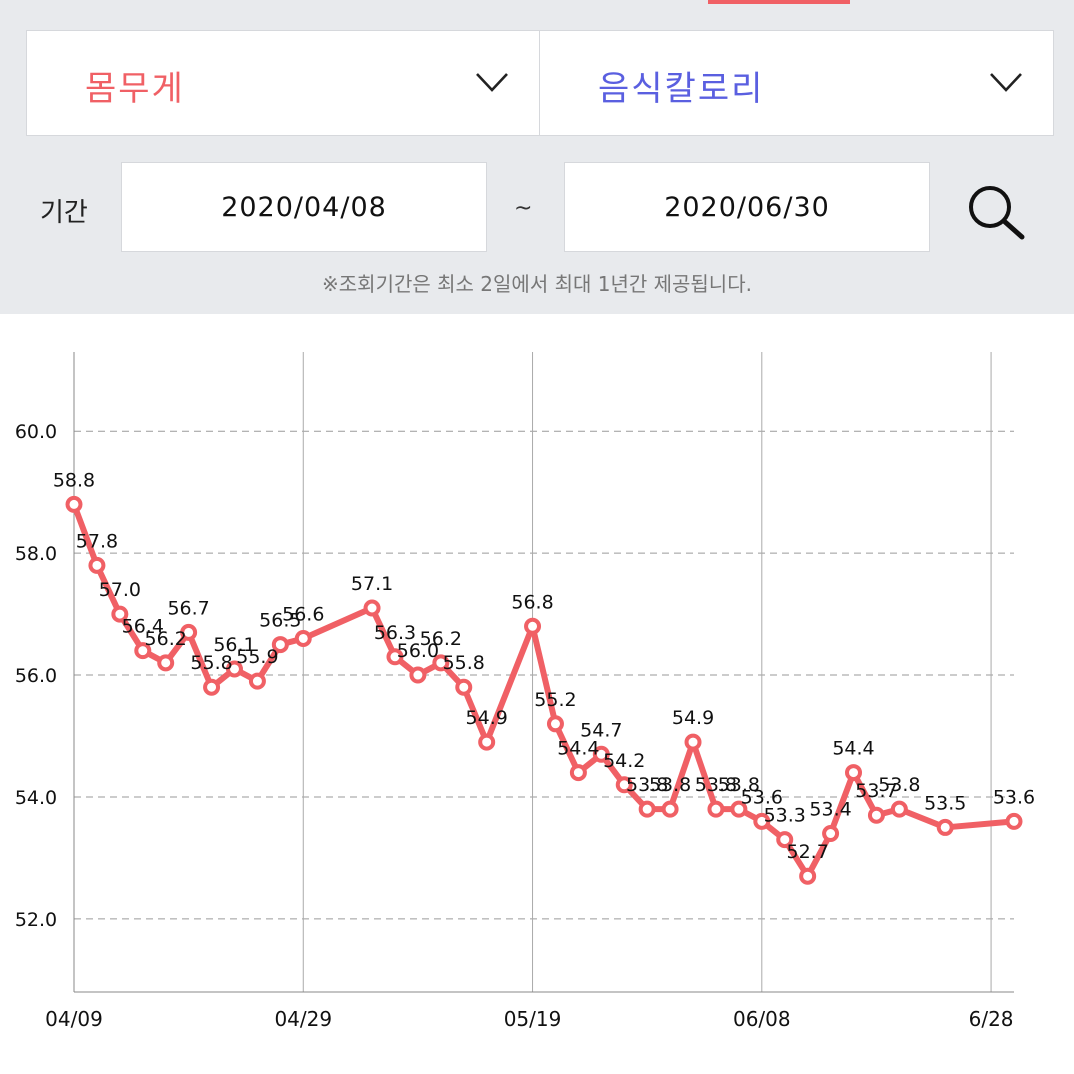  I want to click on data-label: 57.0, so click(120, 590).